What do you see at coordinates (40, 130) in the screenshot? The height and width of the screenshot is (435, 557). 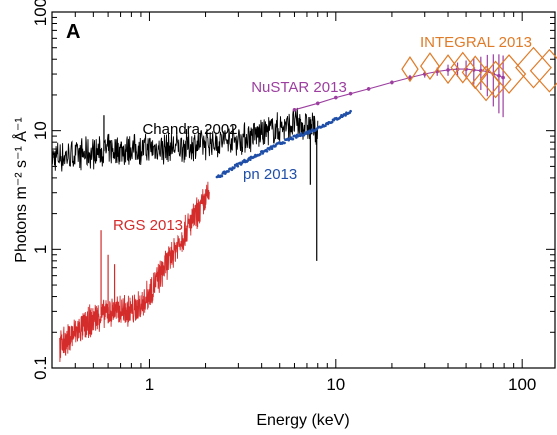 I see `y-tick-label: 10` at bounding box center [40, 130].